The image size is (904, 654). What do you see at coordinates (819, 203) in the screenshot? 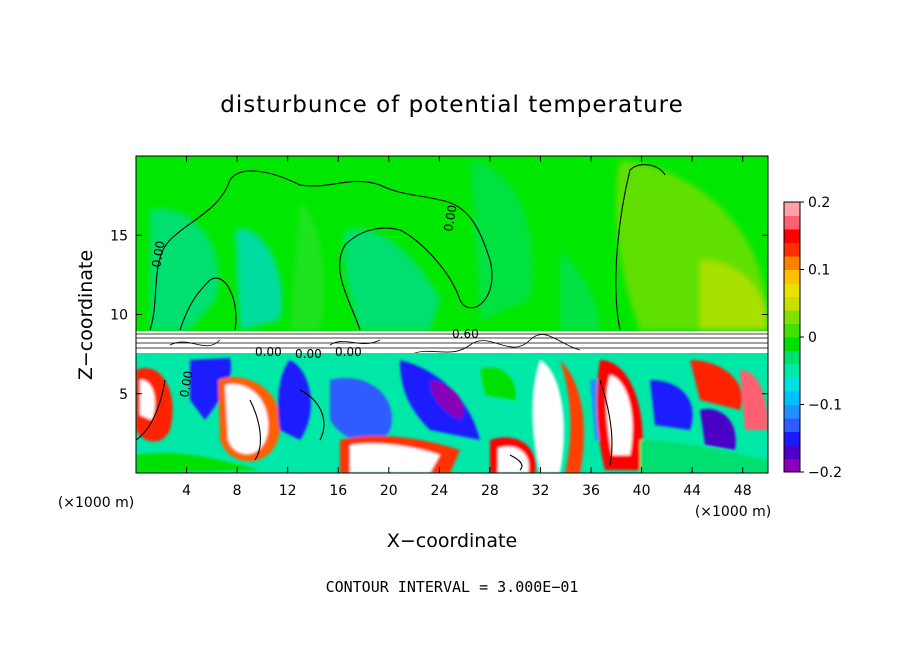
I see `colorbar-tick-label: 0.2` at bounding box center [819, 203].